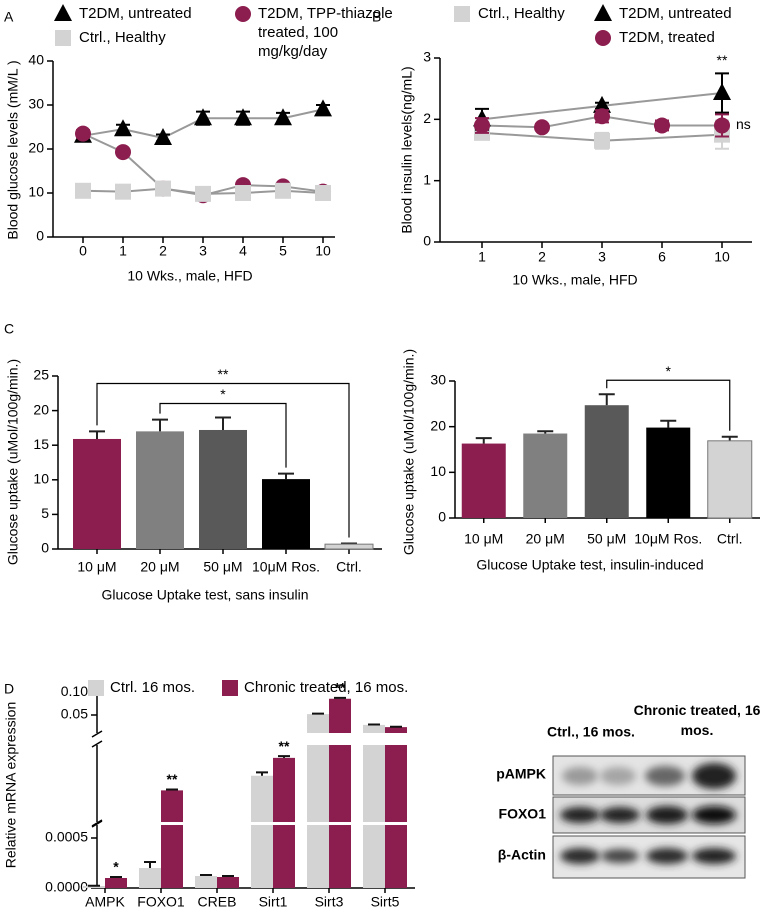 The image size is (762, 915). I want to click on x-tick-label: 6, so click(662, 257).